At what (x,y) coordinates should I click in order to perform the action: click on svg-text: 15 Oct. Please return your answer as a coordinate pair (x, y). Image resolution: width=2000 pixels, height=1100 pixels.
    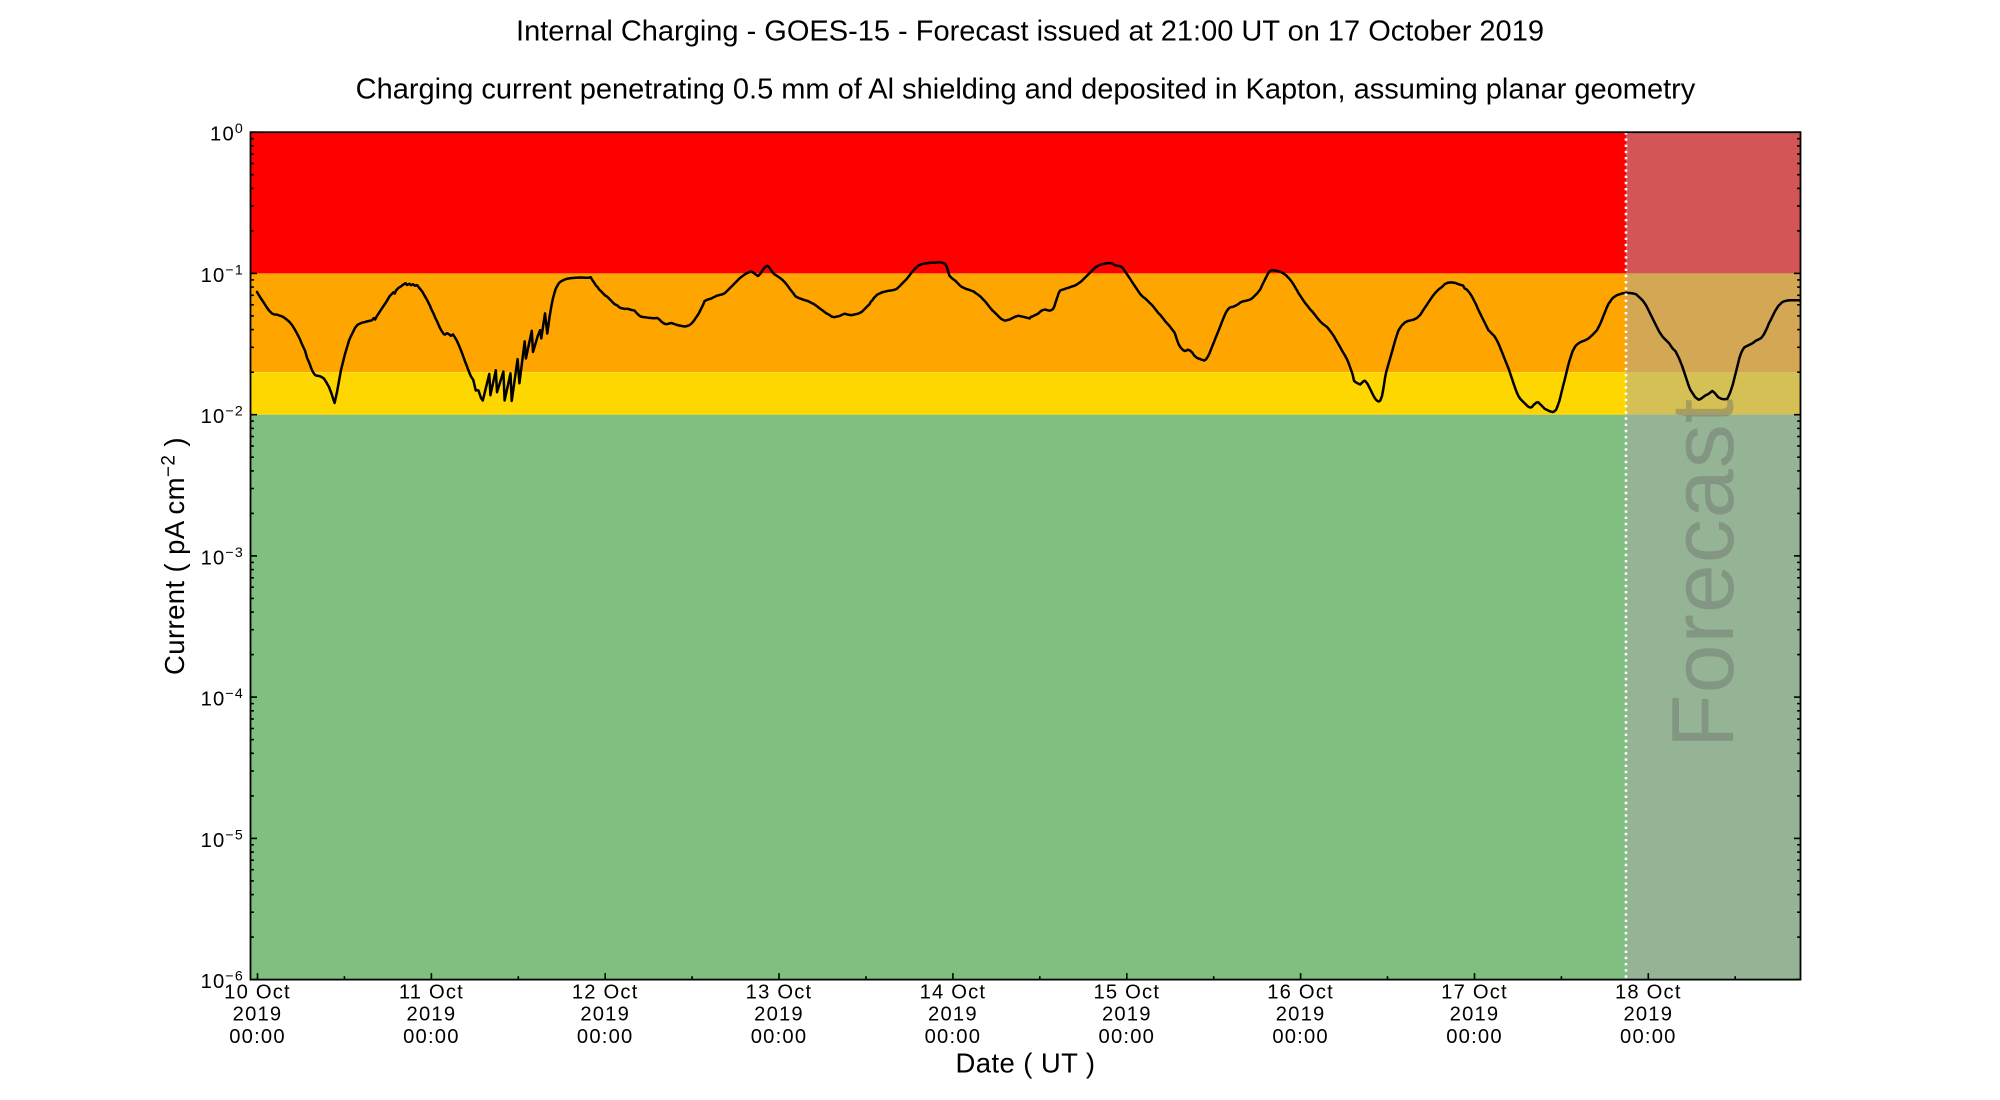
    Looking at the image, I should click on (1126, 993).